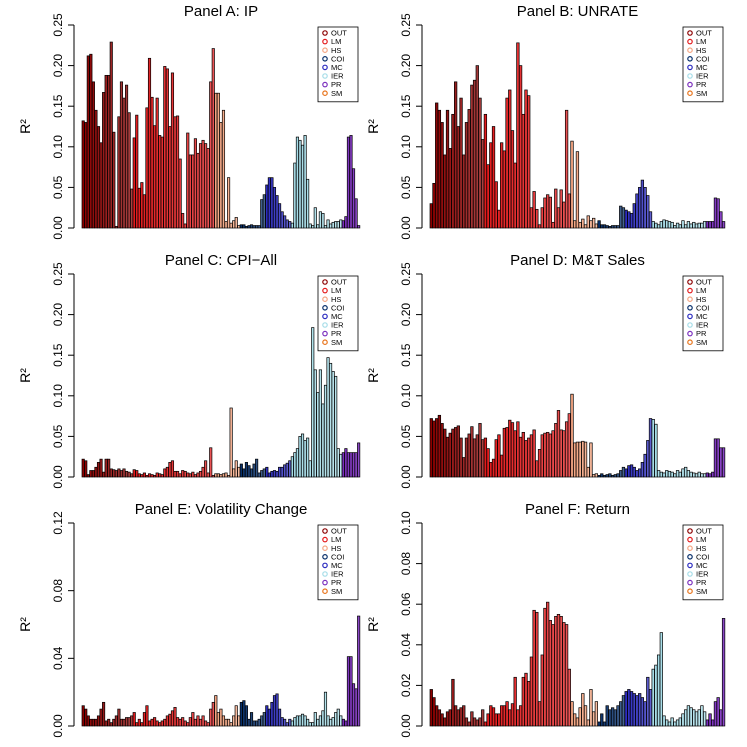  I want to click on y-axis-label: R², so click(373, 126).